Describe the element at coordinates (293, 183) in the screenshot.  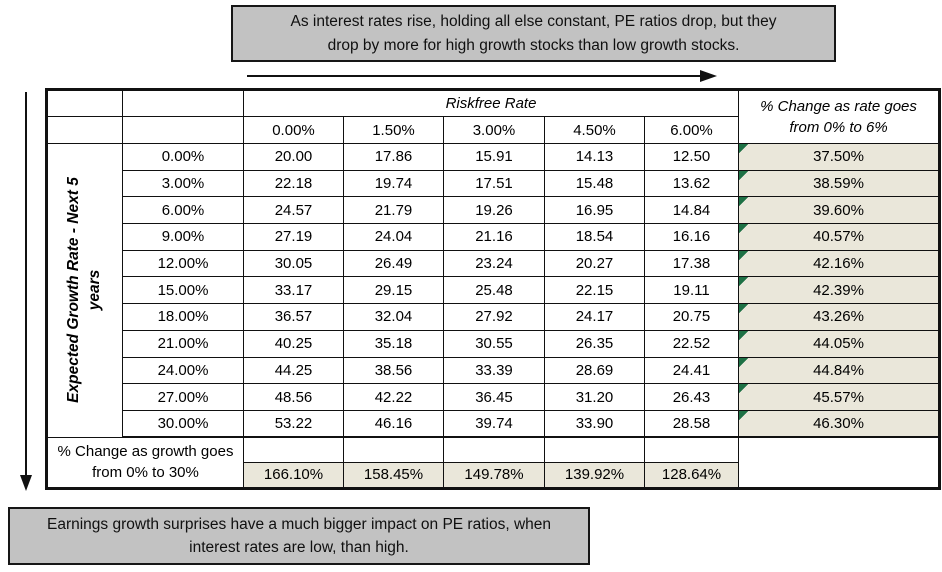
I see `pe-value-cell: 22.18` at that location.